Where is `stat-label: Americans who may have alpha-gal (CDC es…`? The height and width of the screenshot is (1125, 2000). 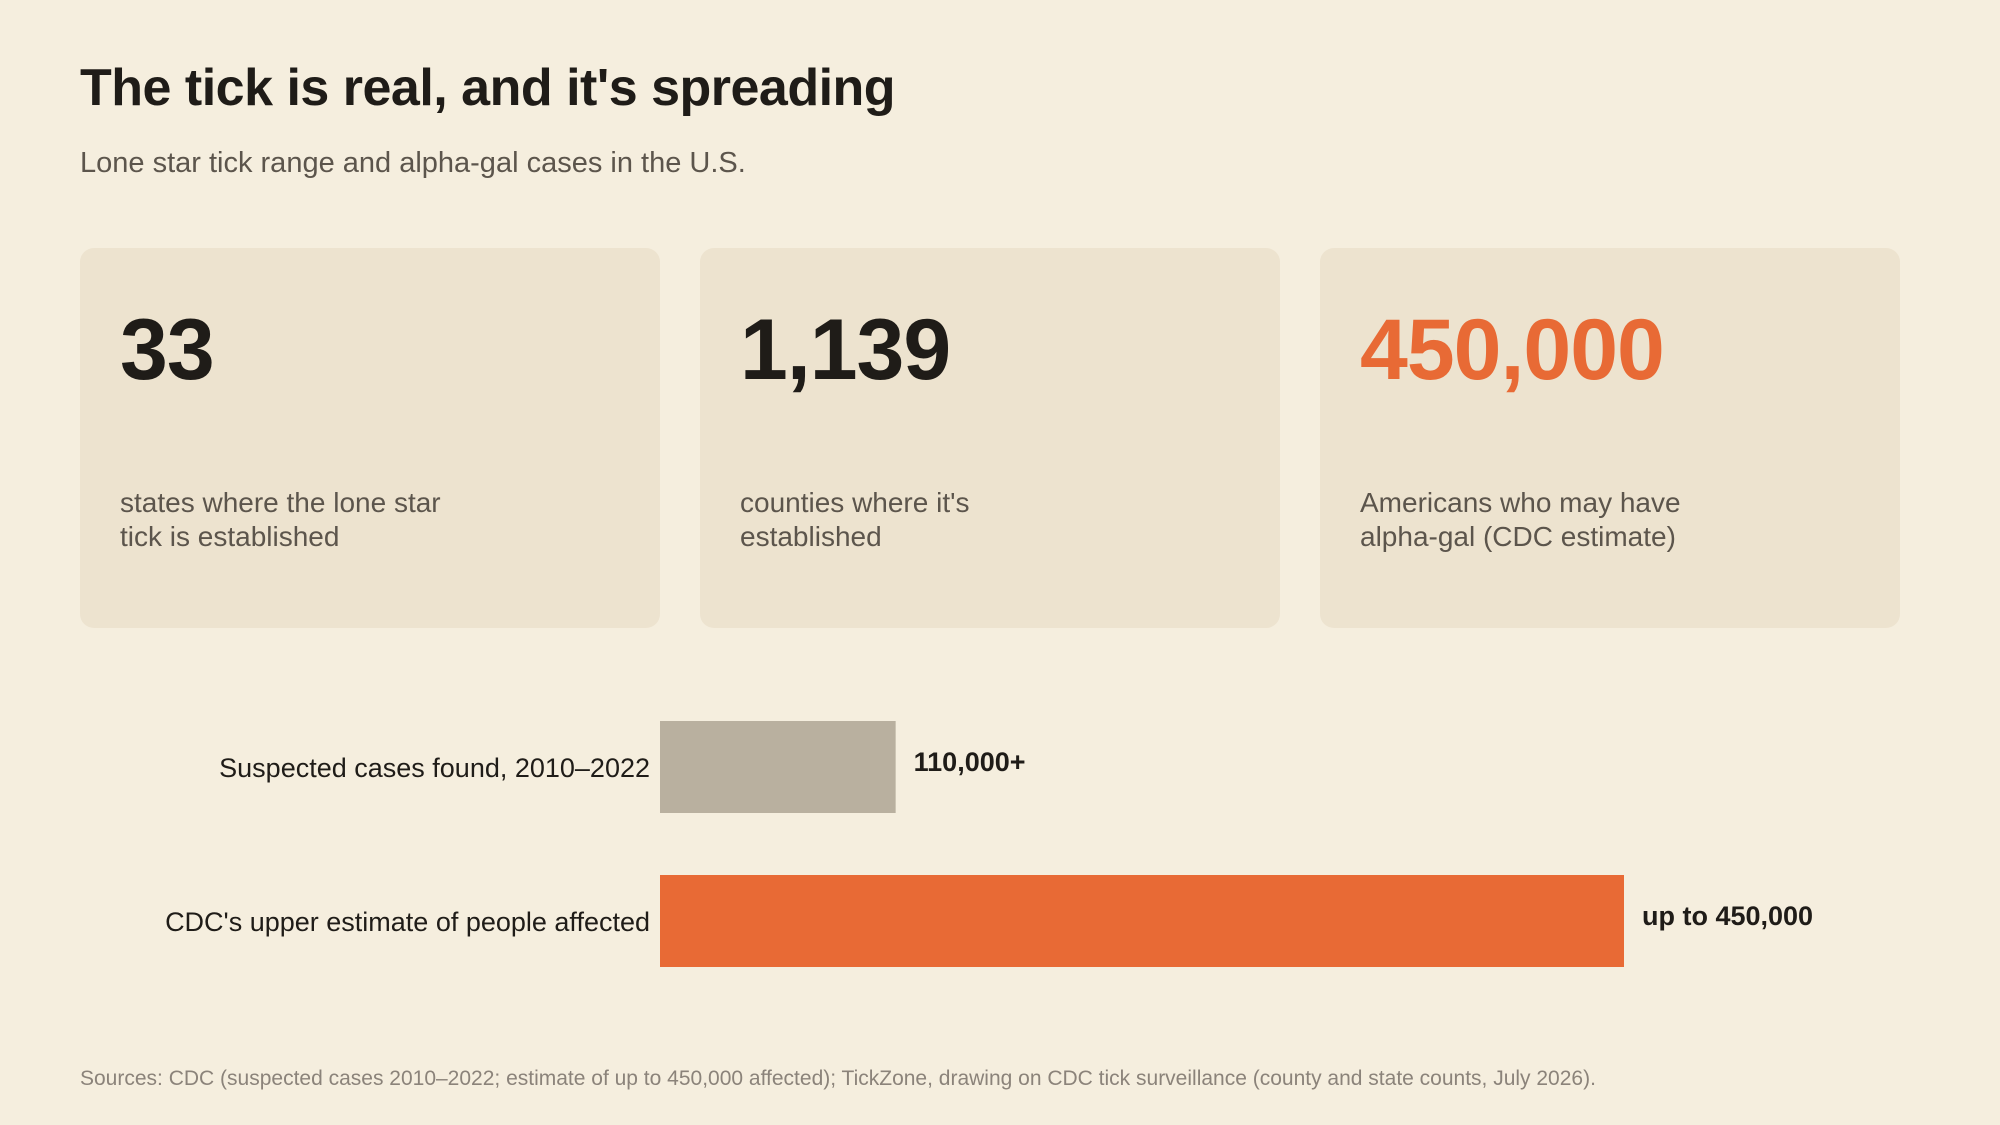
stat-label: Americans who may have alpha-gal (CDC es… is located at coordinates (1520, 519).